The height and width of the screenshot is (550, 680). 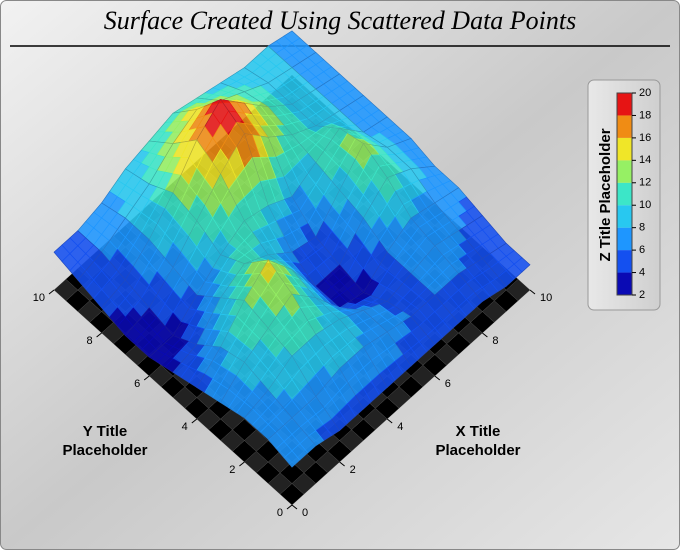 I want to click on y-tick-label: 6, so click(x=137, y=384).